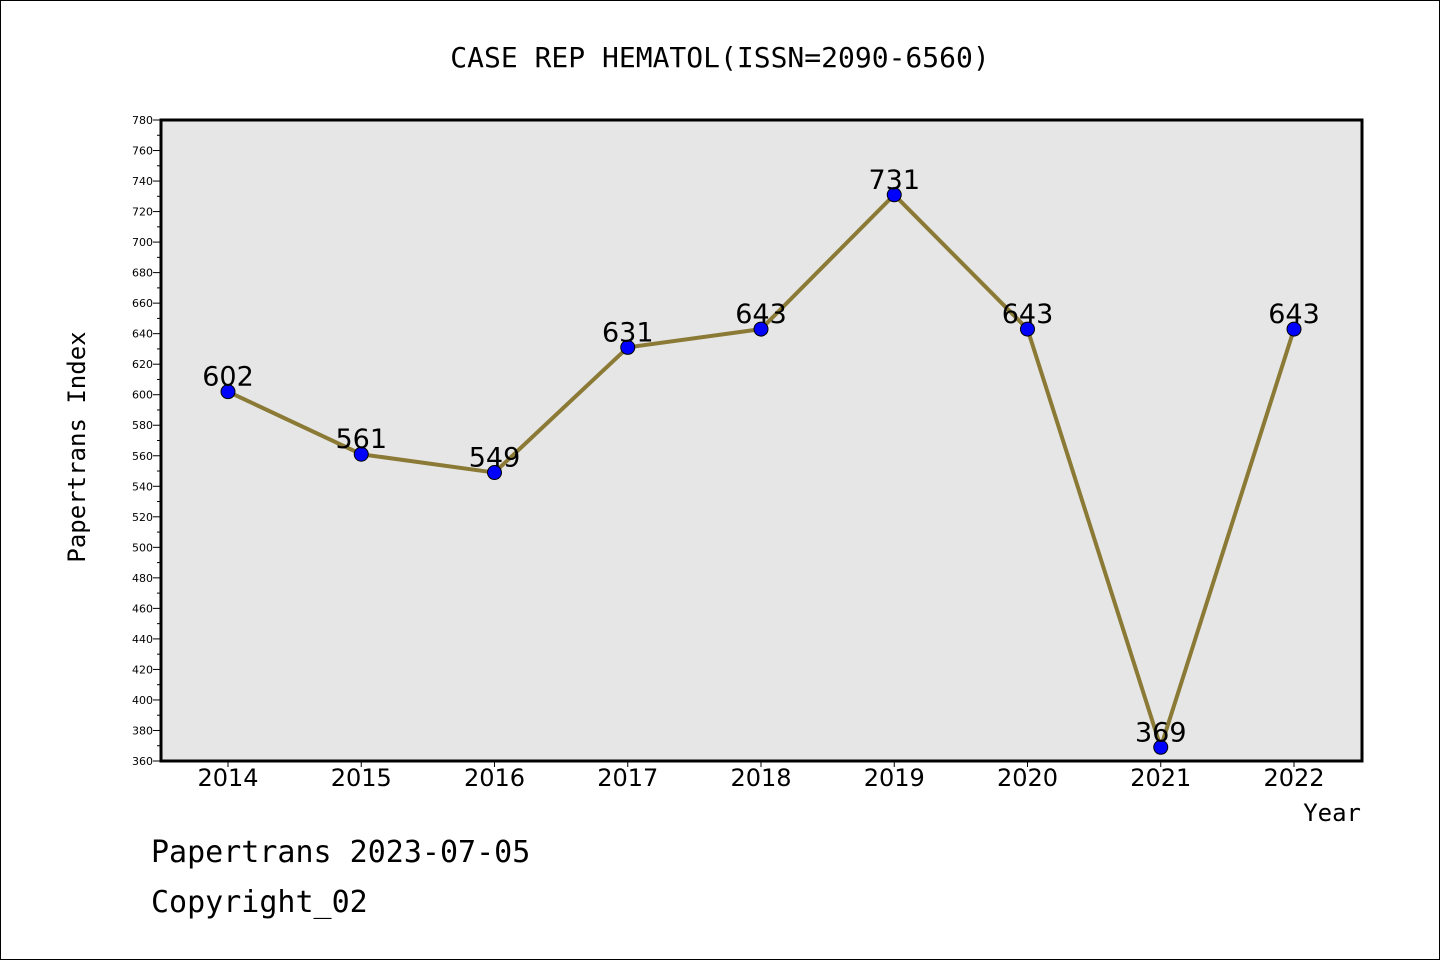 The width and height of the screenshot is (1440, 960). Describe the element at coordinates (361, 439) in the screenshot. I see `data-label-2015: 561` at that location.